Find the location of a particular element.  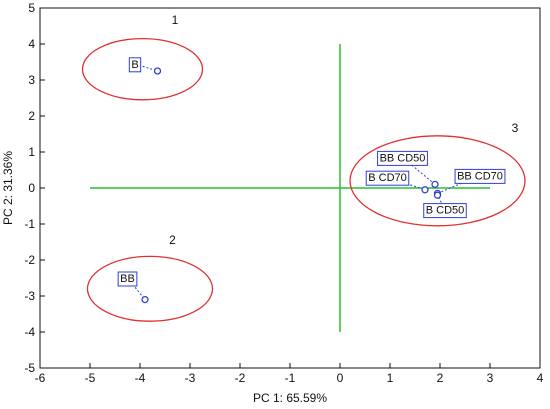

group-label: 2 is located at coordinates (172, 240).